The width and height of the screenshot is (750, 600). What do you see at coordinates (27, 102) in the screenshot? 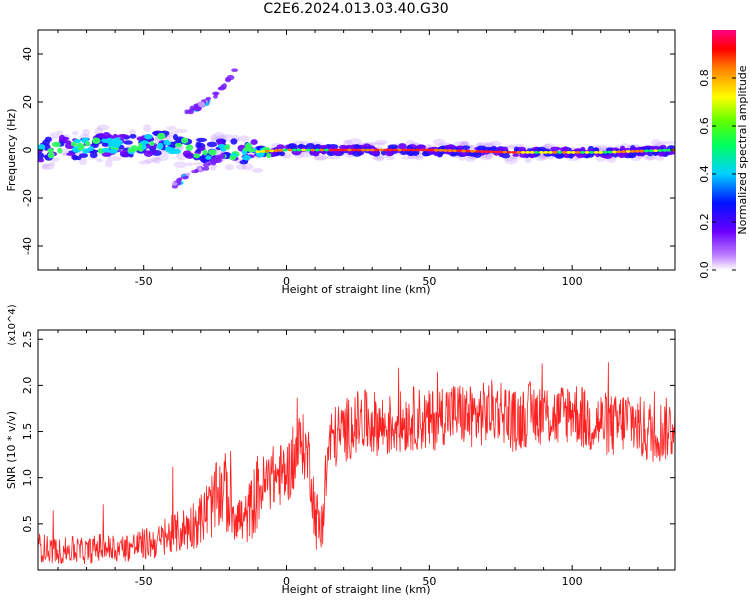
I see `y-tick-label: 20` at bounding box center [27, 102].